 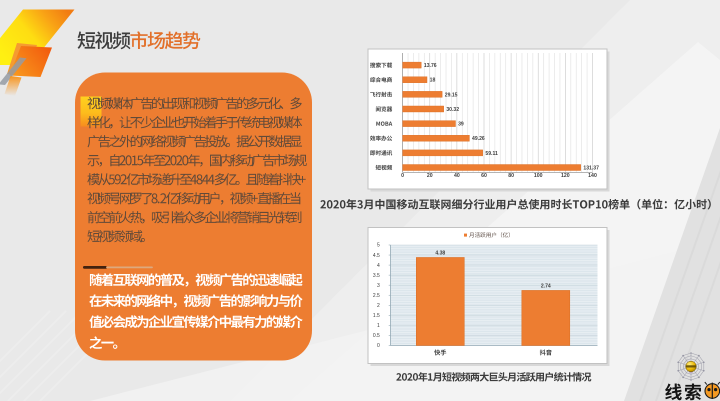 I want to click on svg-text: 40, so click(x=457, y=176).